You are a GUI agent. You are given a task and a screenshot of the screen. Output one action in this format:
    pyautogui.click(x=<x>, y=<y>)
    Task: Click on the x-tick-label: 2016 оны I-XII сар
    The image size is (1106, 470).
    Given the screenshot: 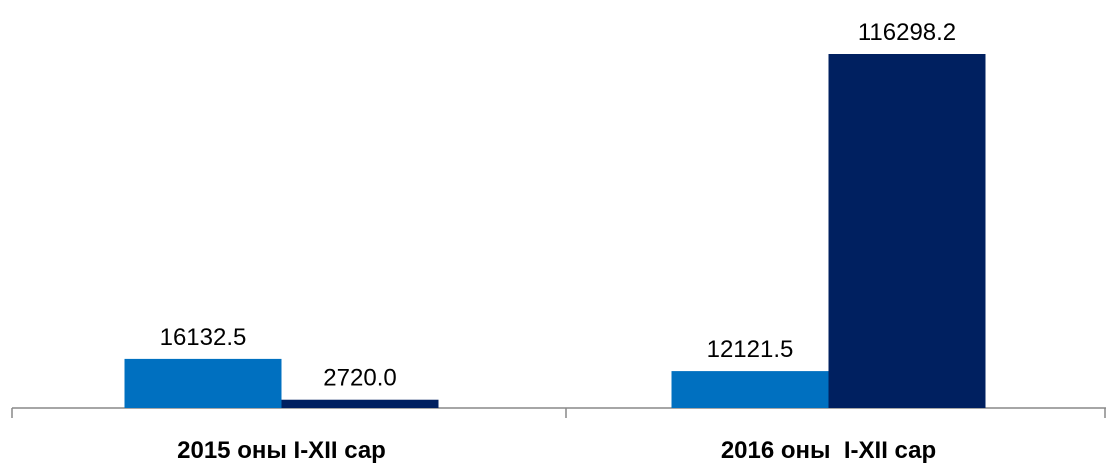 What is the action you would take?
    pyautogui.click(x=828, y=450)
    